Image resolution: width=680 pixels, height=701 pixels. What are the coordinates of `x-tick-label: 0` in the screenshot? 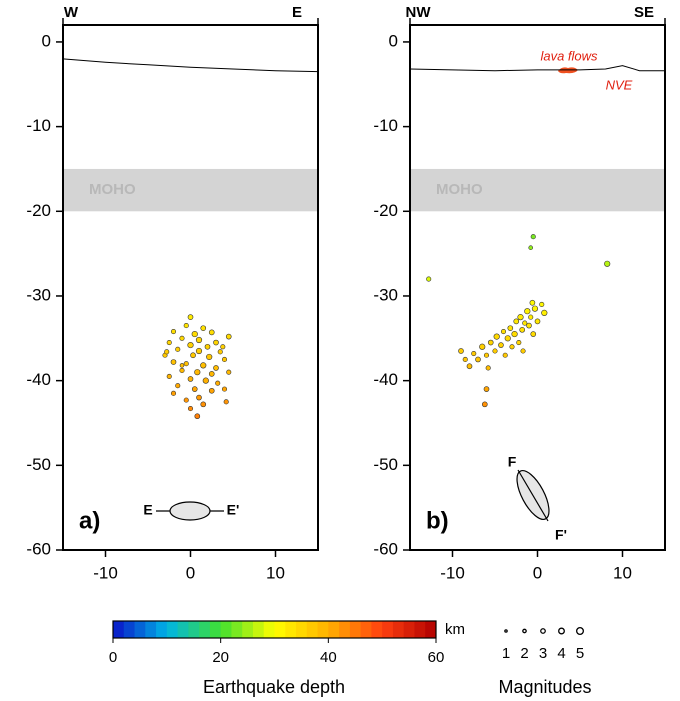 It's located at (537, 572).